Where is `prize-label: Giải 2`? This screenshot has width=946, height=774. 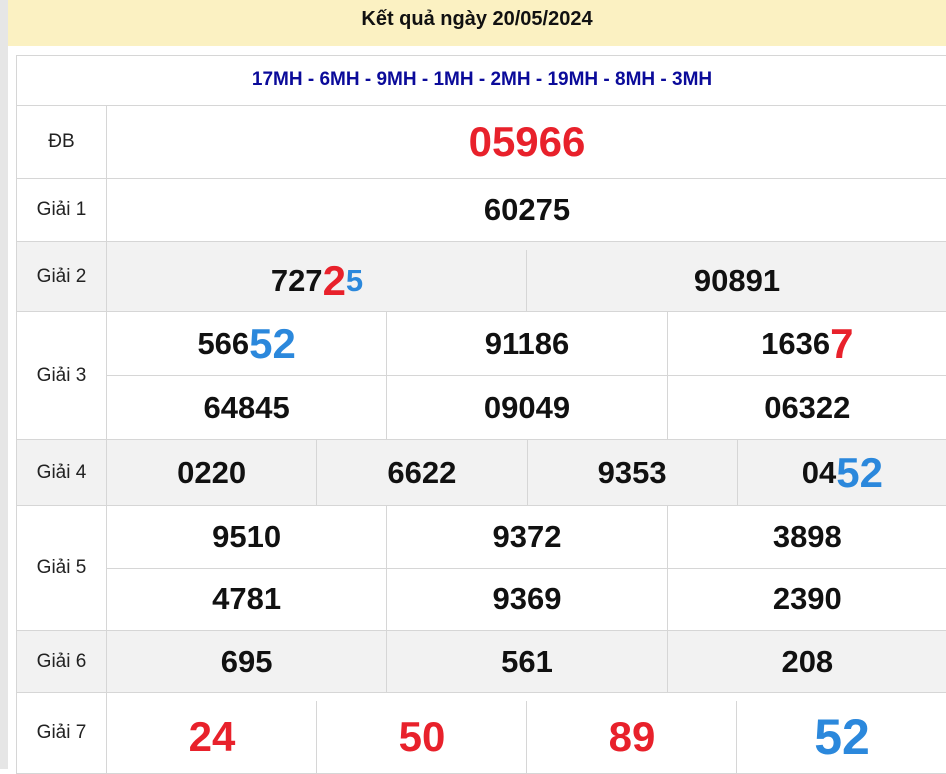 prize-label: Giải 2 is located at coordinates (62, 276).